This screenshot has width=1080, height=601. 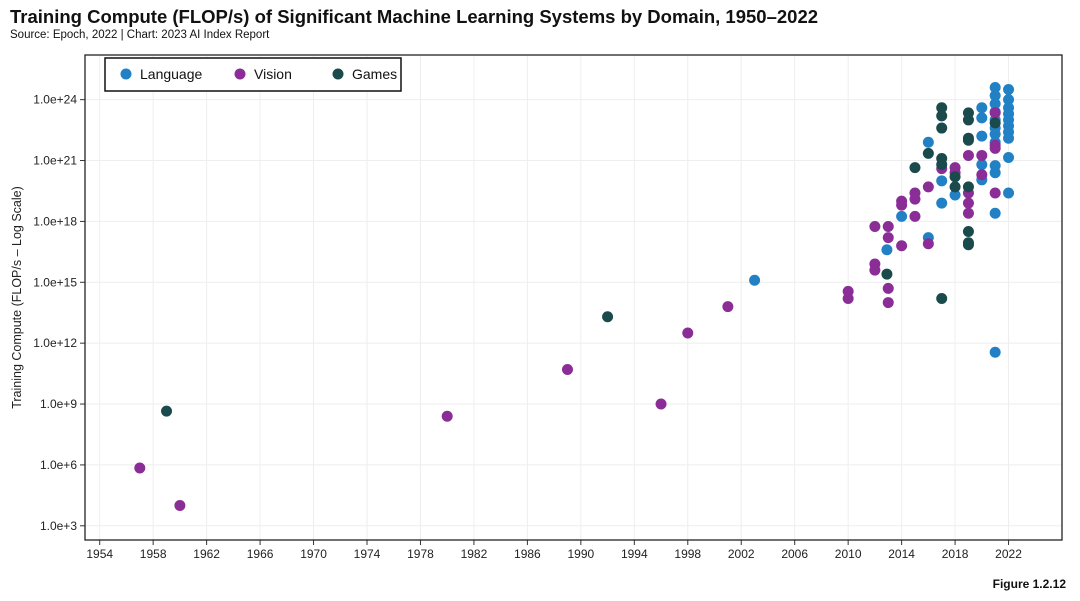 What do you see at coordinates (55, 221) in the screenshot?
I see `y-tick-label: 1.0e+18` at bounding box center [55, 221].